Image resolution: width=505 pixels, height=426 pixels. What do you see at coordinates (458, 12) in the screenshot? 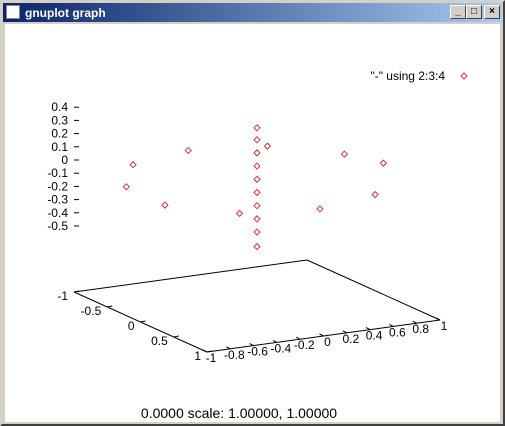
I see `minimize-button: _` at bounding box center [458, 12].